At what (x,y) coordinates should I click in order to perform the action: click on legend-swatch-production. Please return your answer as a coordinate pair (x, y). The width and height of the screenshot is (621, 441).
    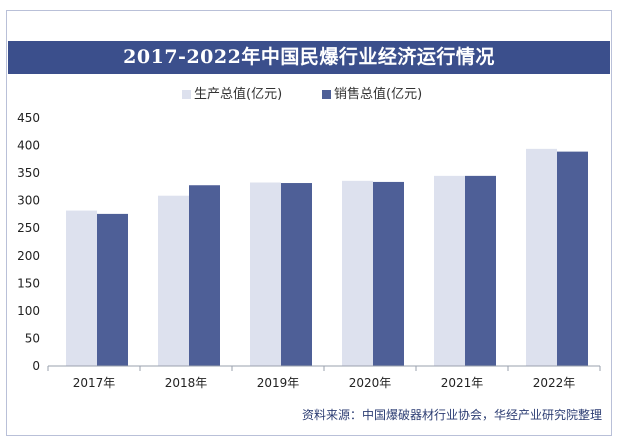
    Looking at the image, I should click on (186, 94).